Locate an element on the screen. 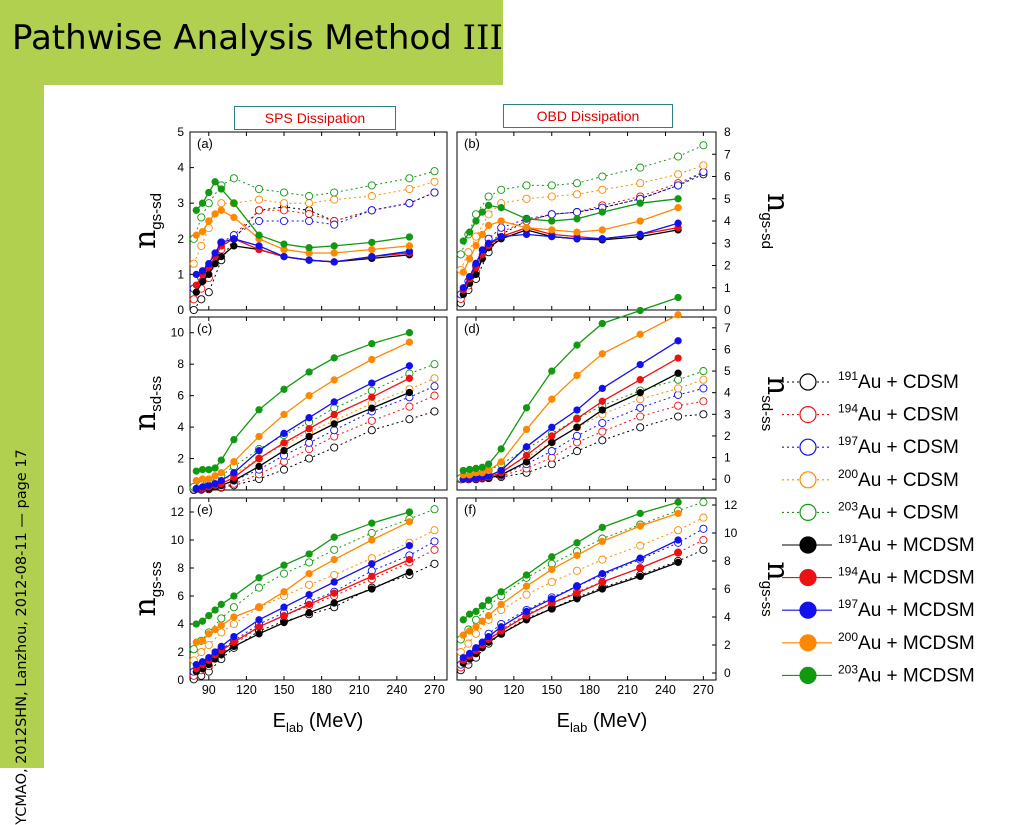  x-axis-label-sub: lab is located at coordinates (578, 727).